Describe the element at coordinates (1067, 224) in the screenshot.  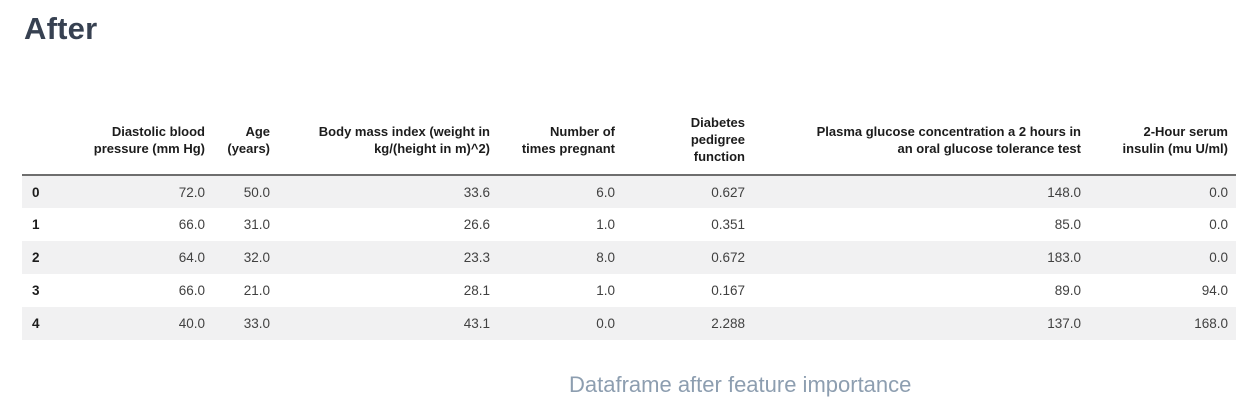
I see `table-cell: 85.0` at that location.